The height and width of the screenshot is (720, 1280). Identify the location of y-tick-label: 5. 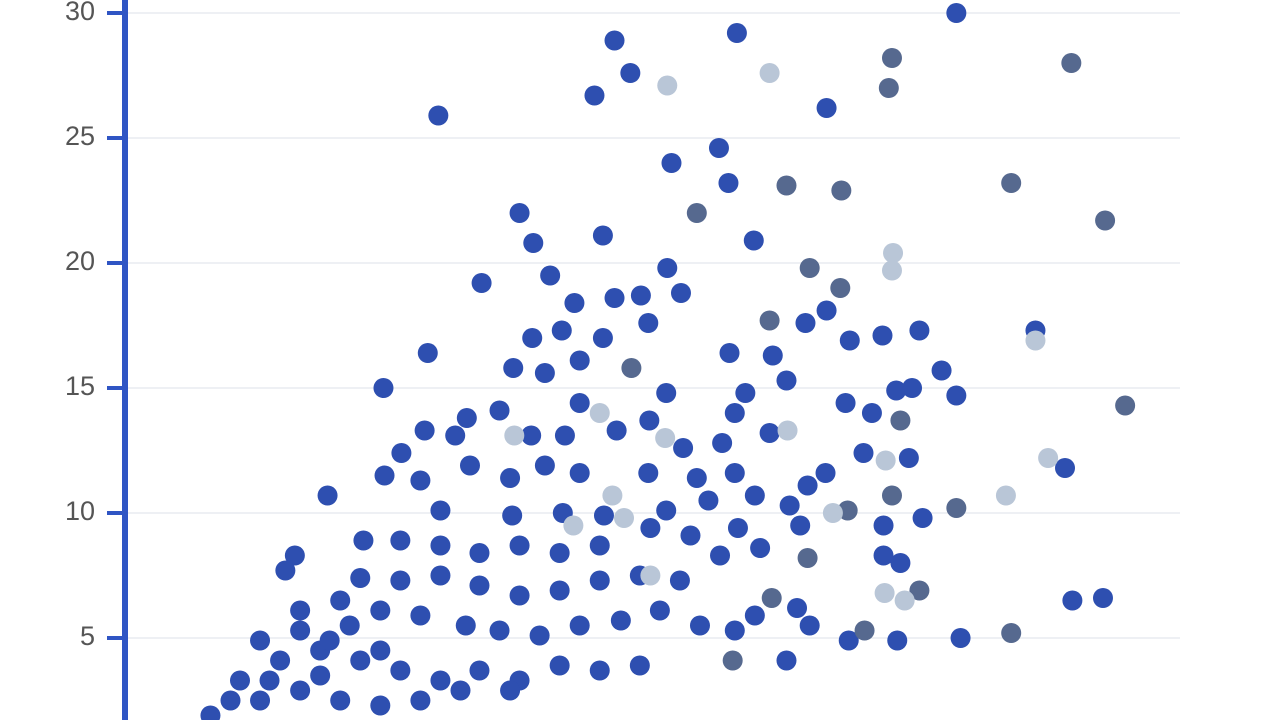
(87, 636).